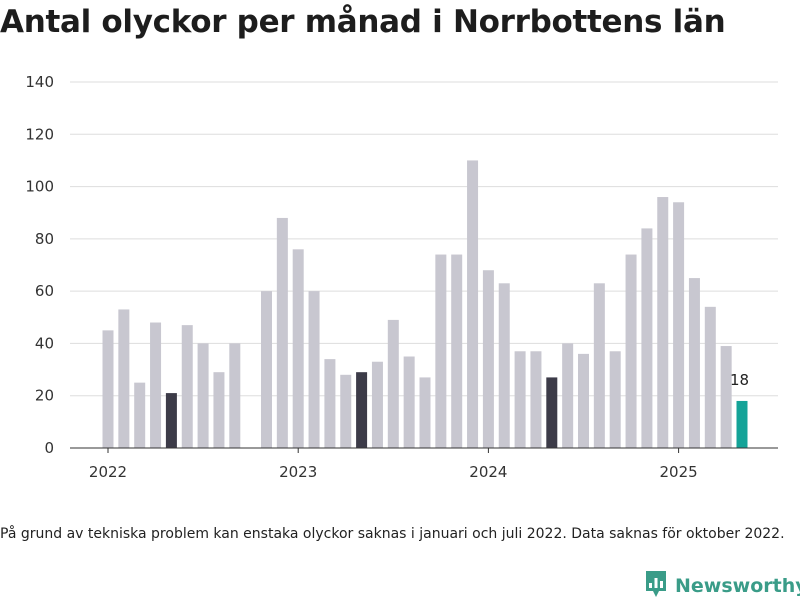 The image size is (800, 603). What do you see at coordinates (656, 586) in the screenshot?
I see `newsworthy-logo-icon` at bounding box center [656, 586].